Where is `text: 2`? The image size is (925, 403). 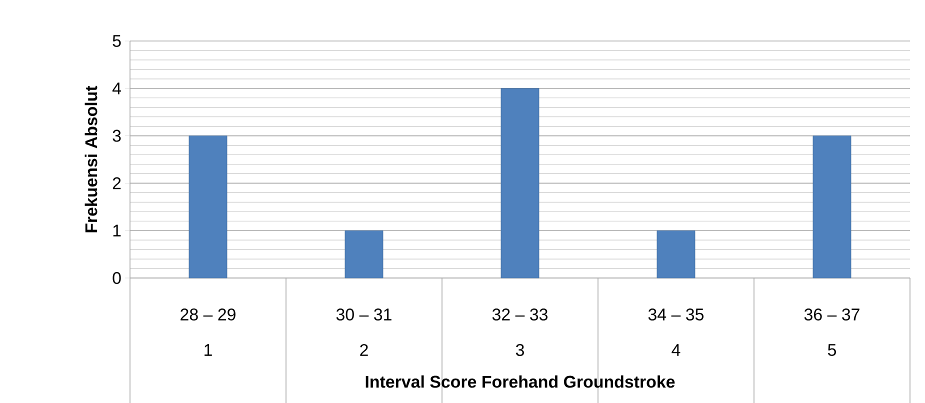
text: 2 is located at coordinates (364, 350).